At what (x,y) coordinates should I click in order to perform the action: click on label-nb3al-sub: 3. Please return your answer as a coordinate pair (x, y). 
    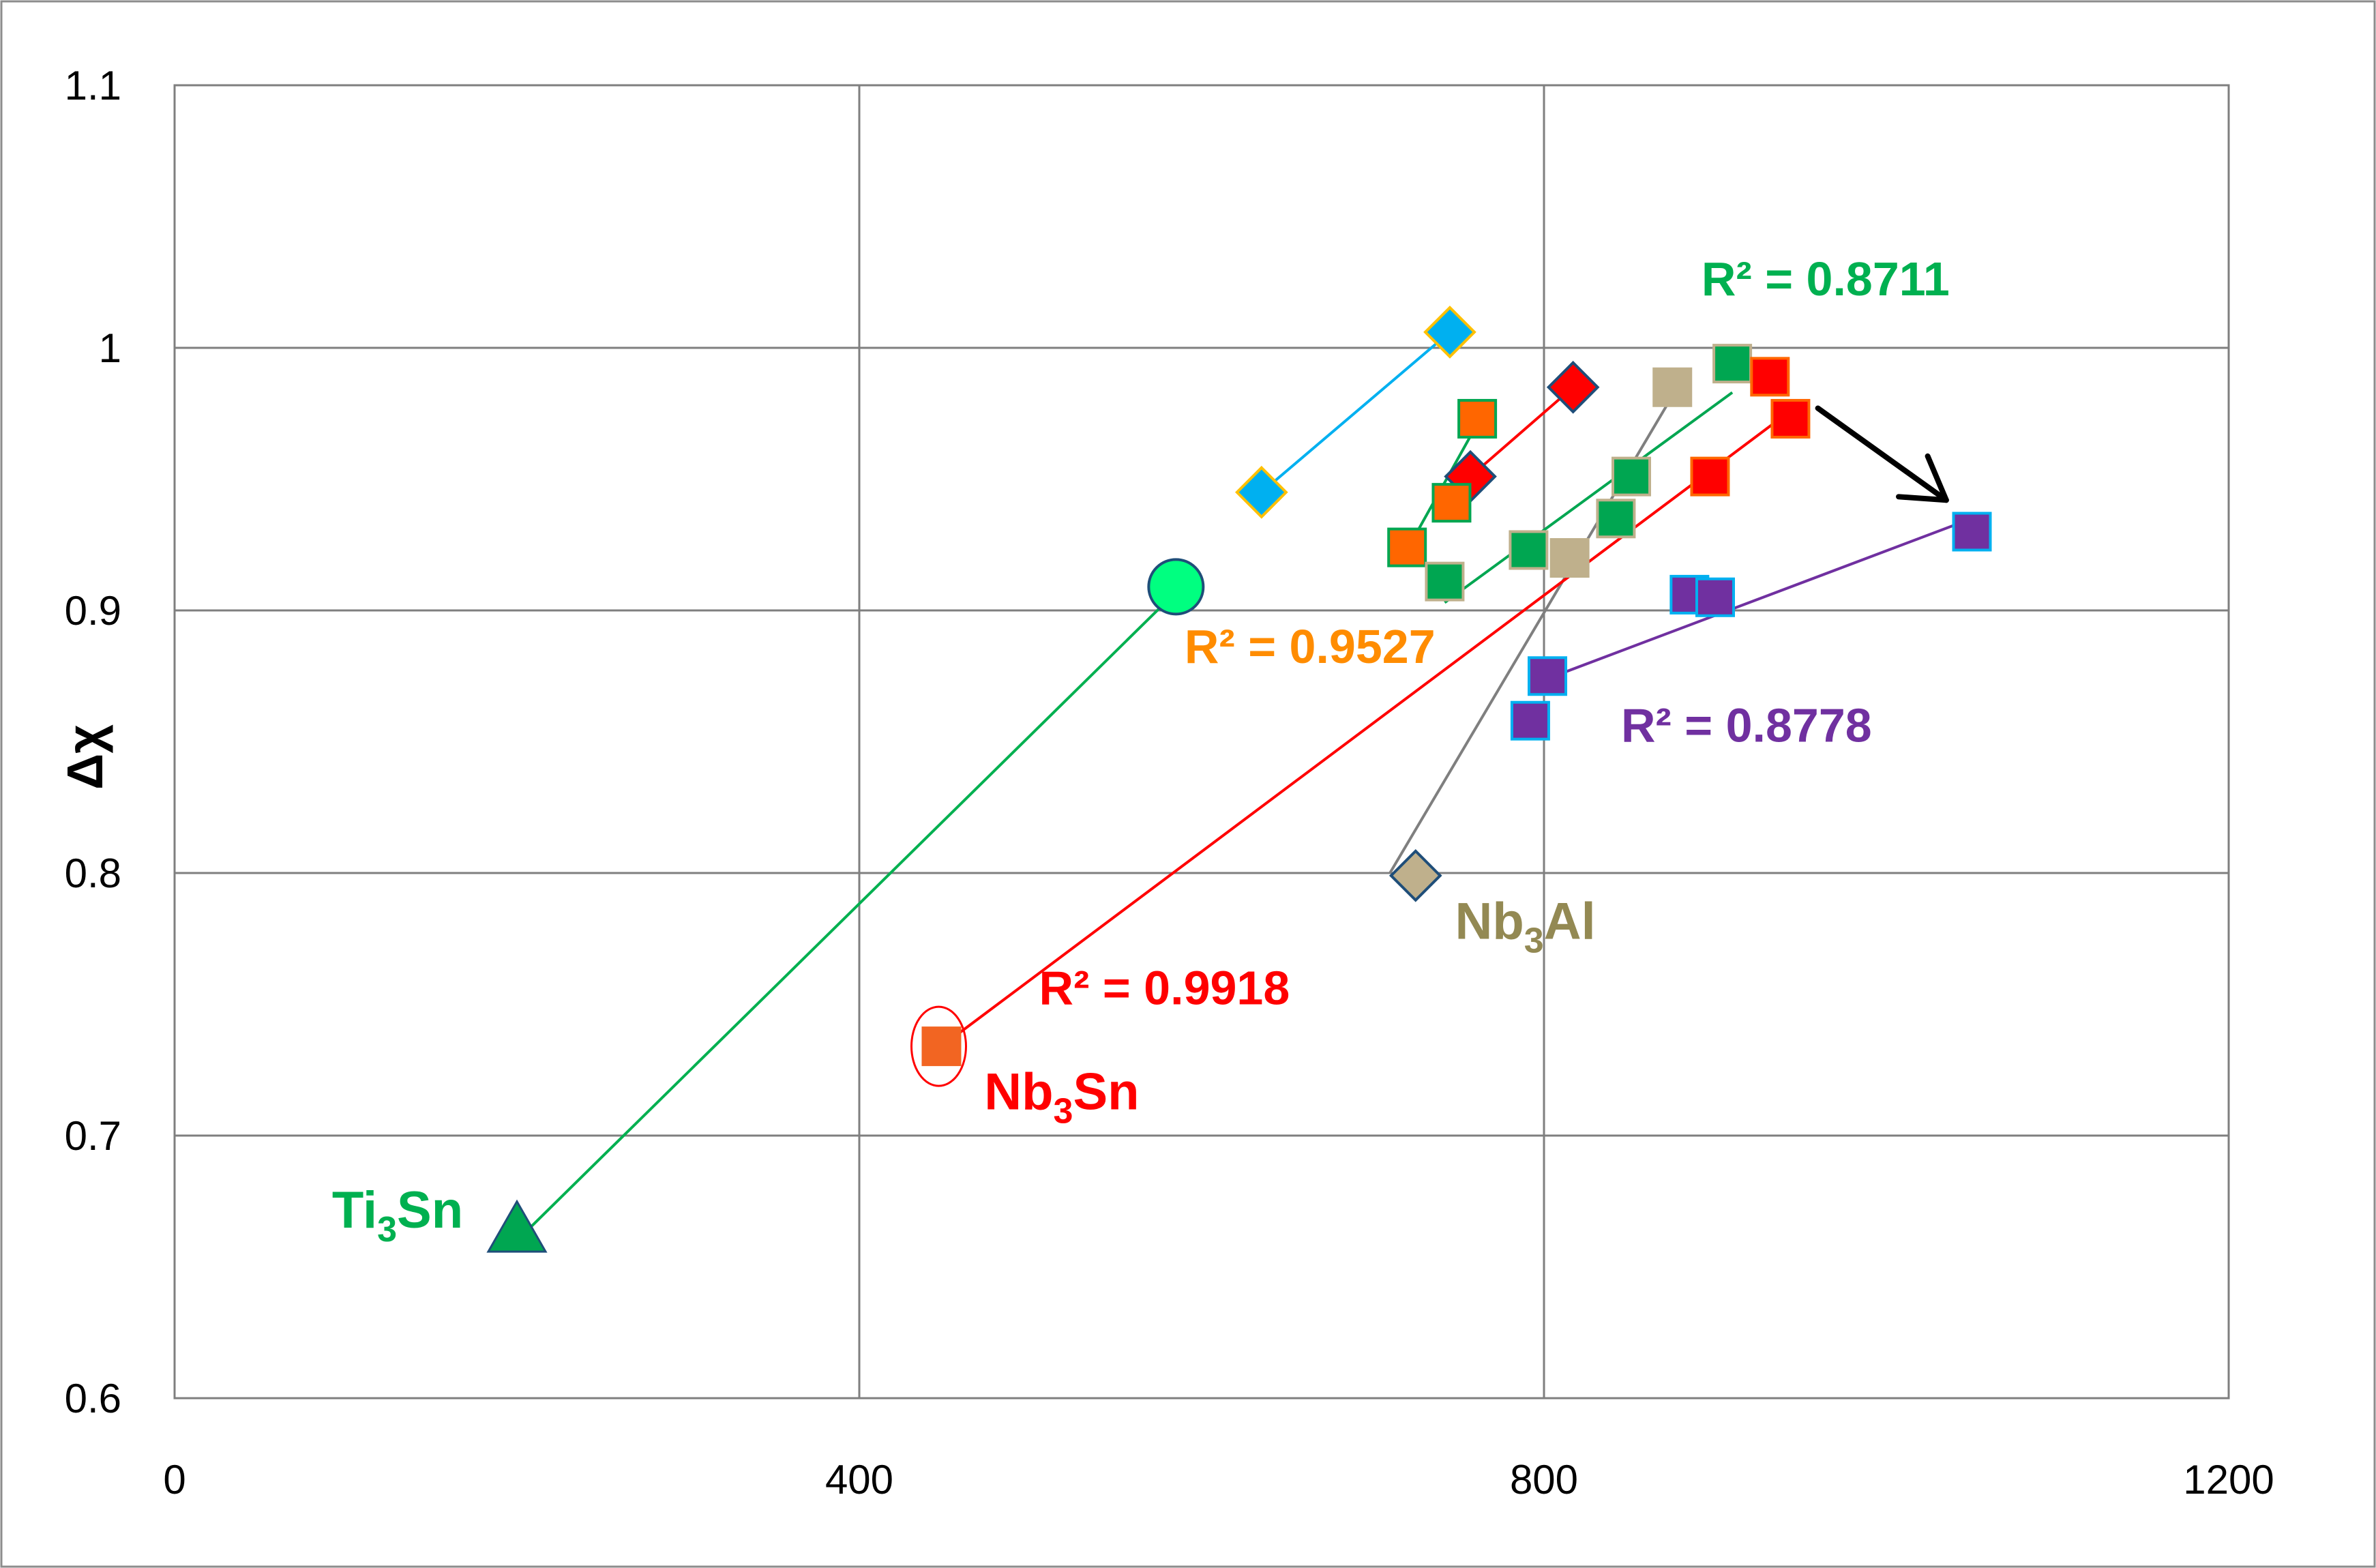
    Looking at the image, I should click on (1534, 940).